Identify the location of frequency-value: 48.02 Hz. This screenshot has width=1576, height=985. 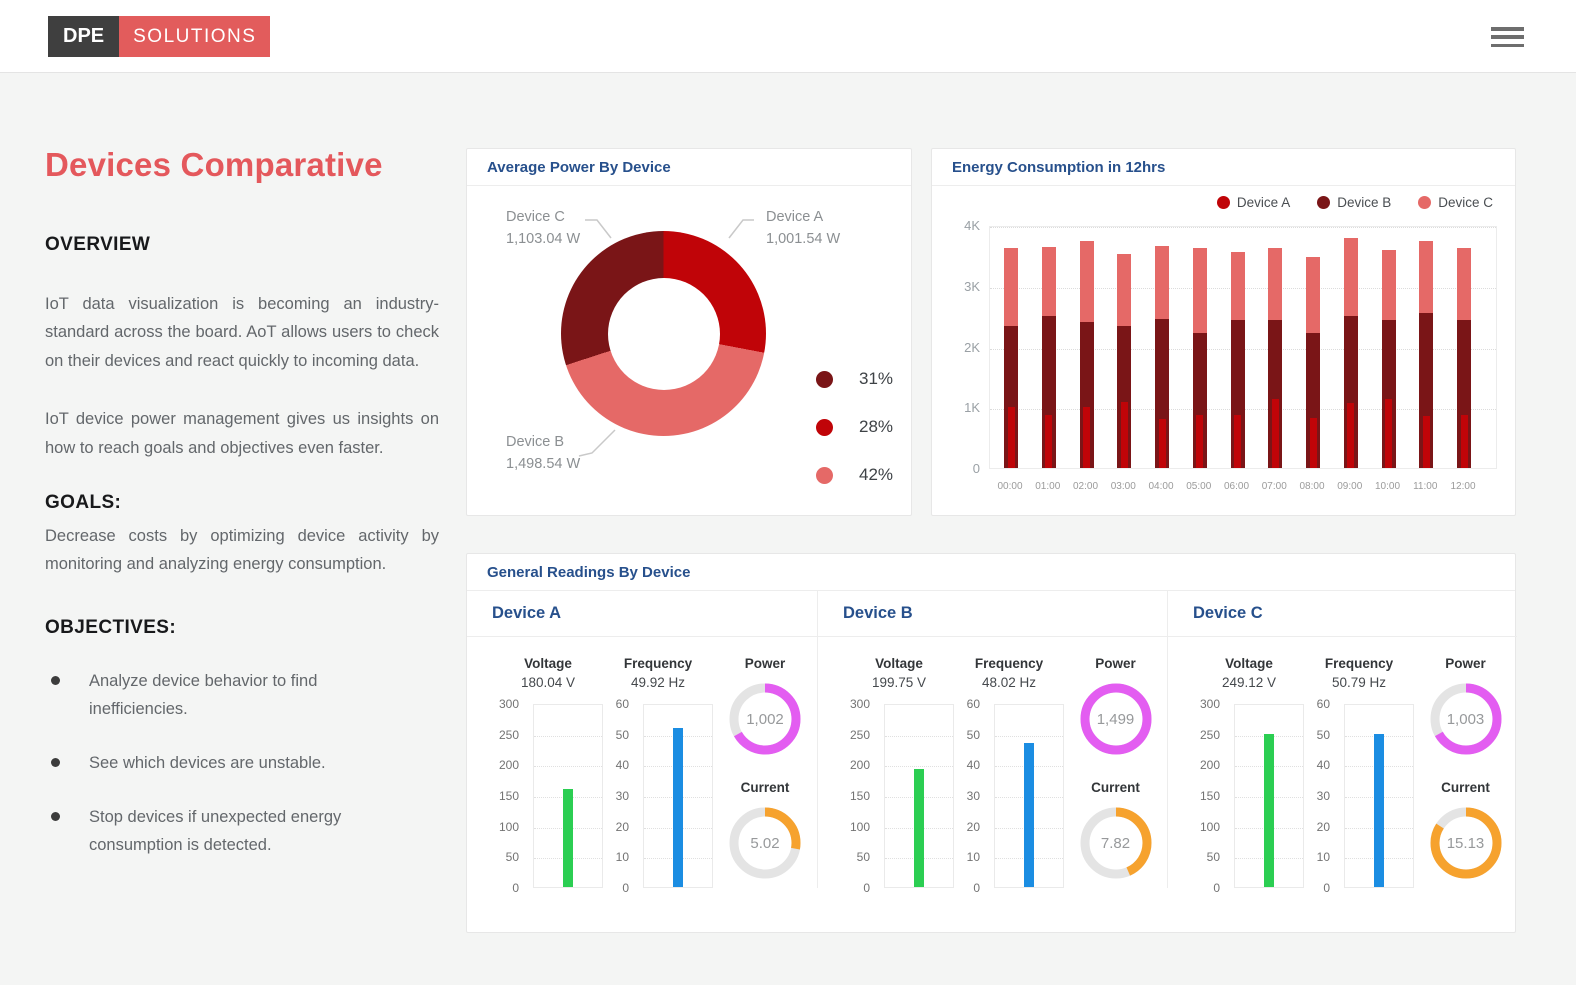
(1009, 682).